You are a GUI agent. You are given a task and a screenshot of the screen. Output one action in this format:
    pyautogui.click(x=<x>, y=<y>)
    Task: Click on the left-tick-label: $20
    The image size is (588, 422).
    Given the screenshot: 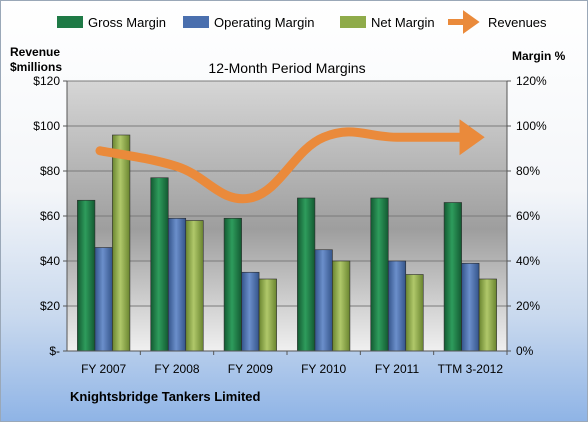 What is the action you would take?
    pyautogui.click(x=50, y=306)
    